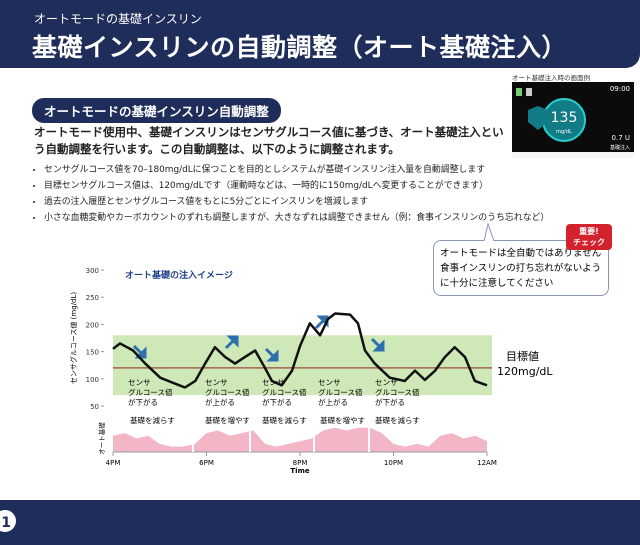  What do you see at coordinates (573, 155) in the screenshot?
I see `screen-bar` at bounding box center [573, 155].